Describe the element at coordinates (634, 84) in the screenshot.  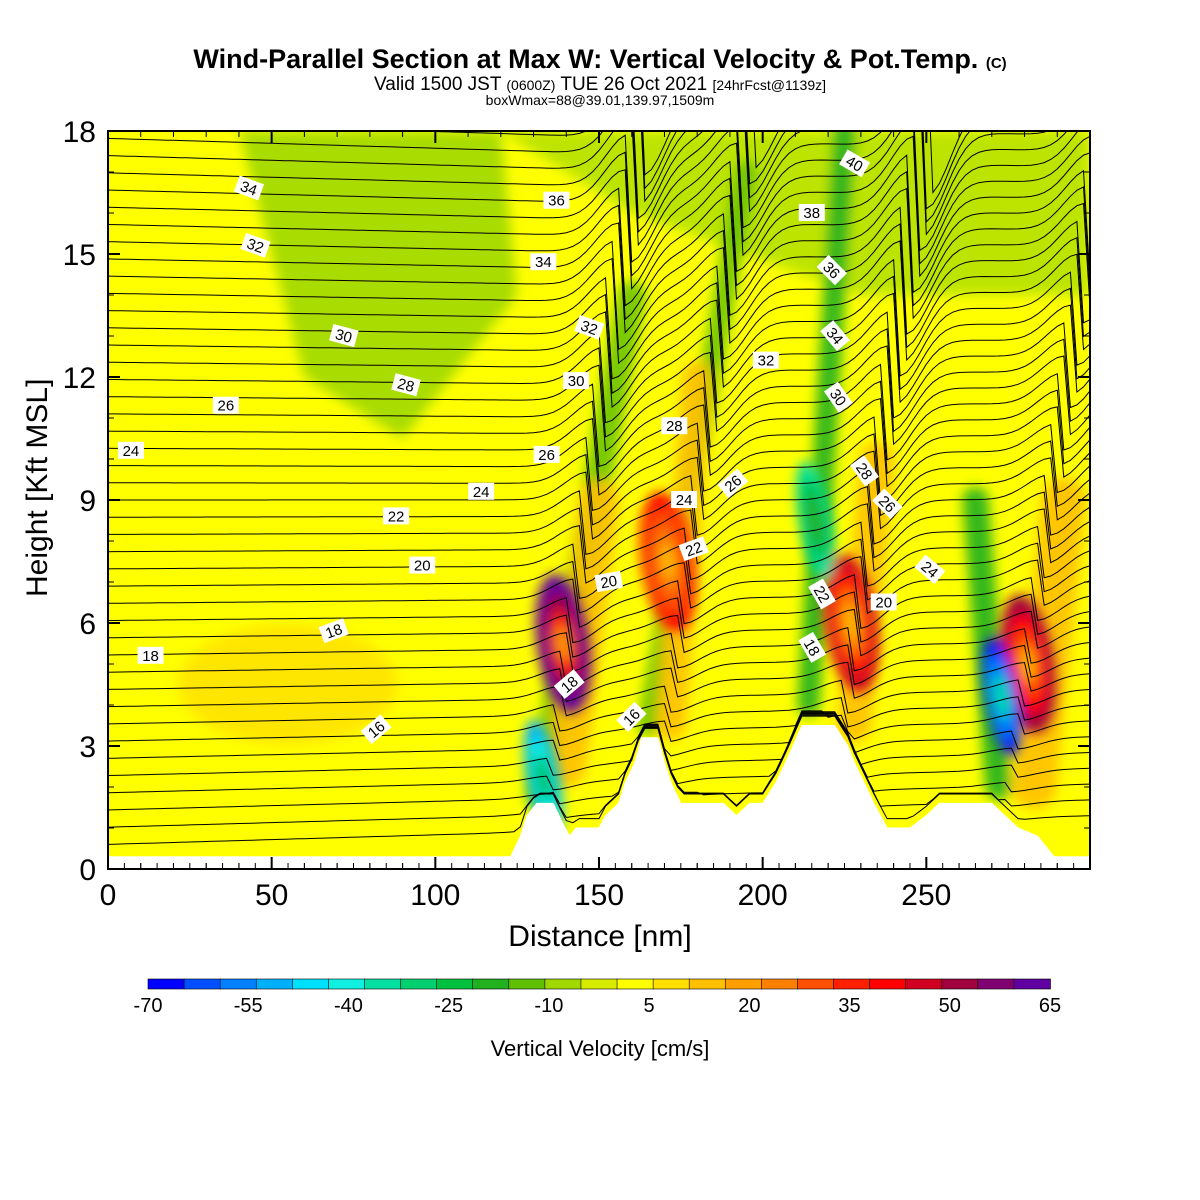
I see `valid-date: TUE 26 Oct 2021` at that location.